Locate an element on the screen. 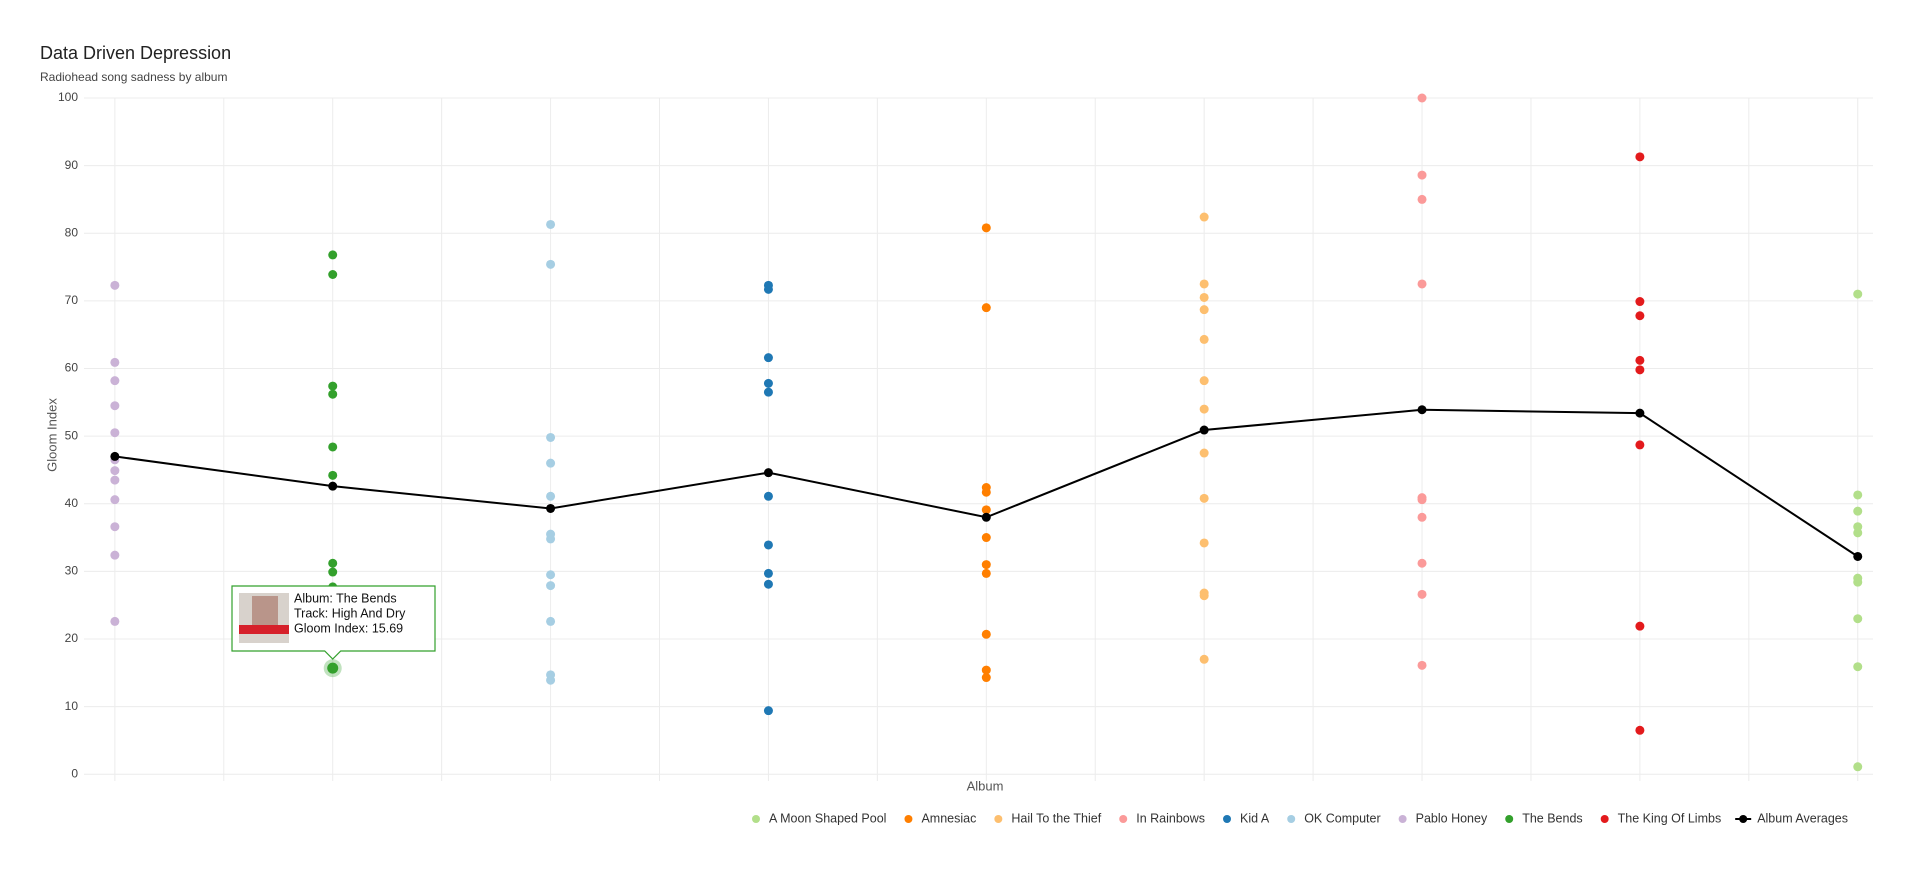  highlight-point is located at coordinates (333, 668).